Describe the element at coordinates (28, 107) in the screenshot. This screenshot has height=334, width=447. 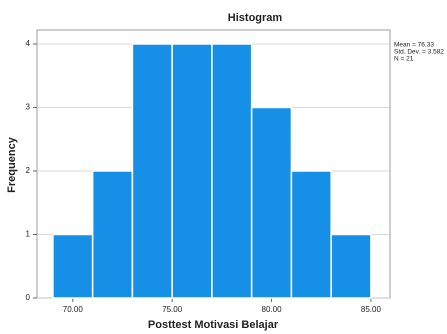
I see `y-tick-label: 3` at that location.